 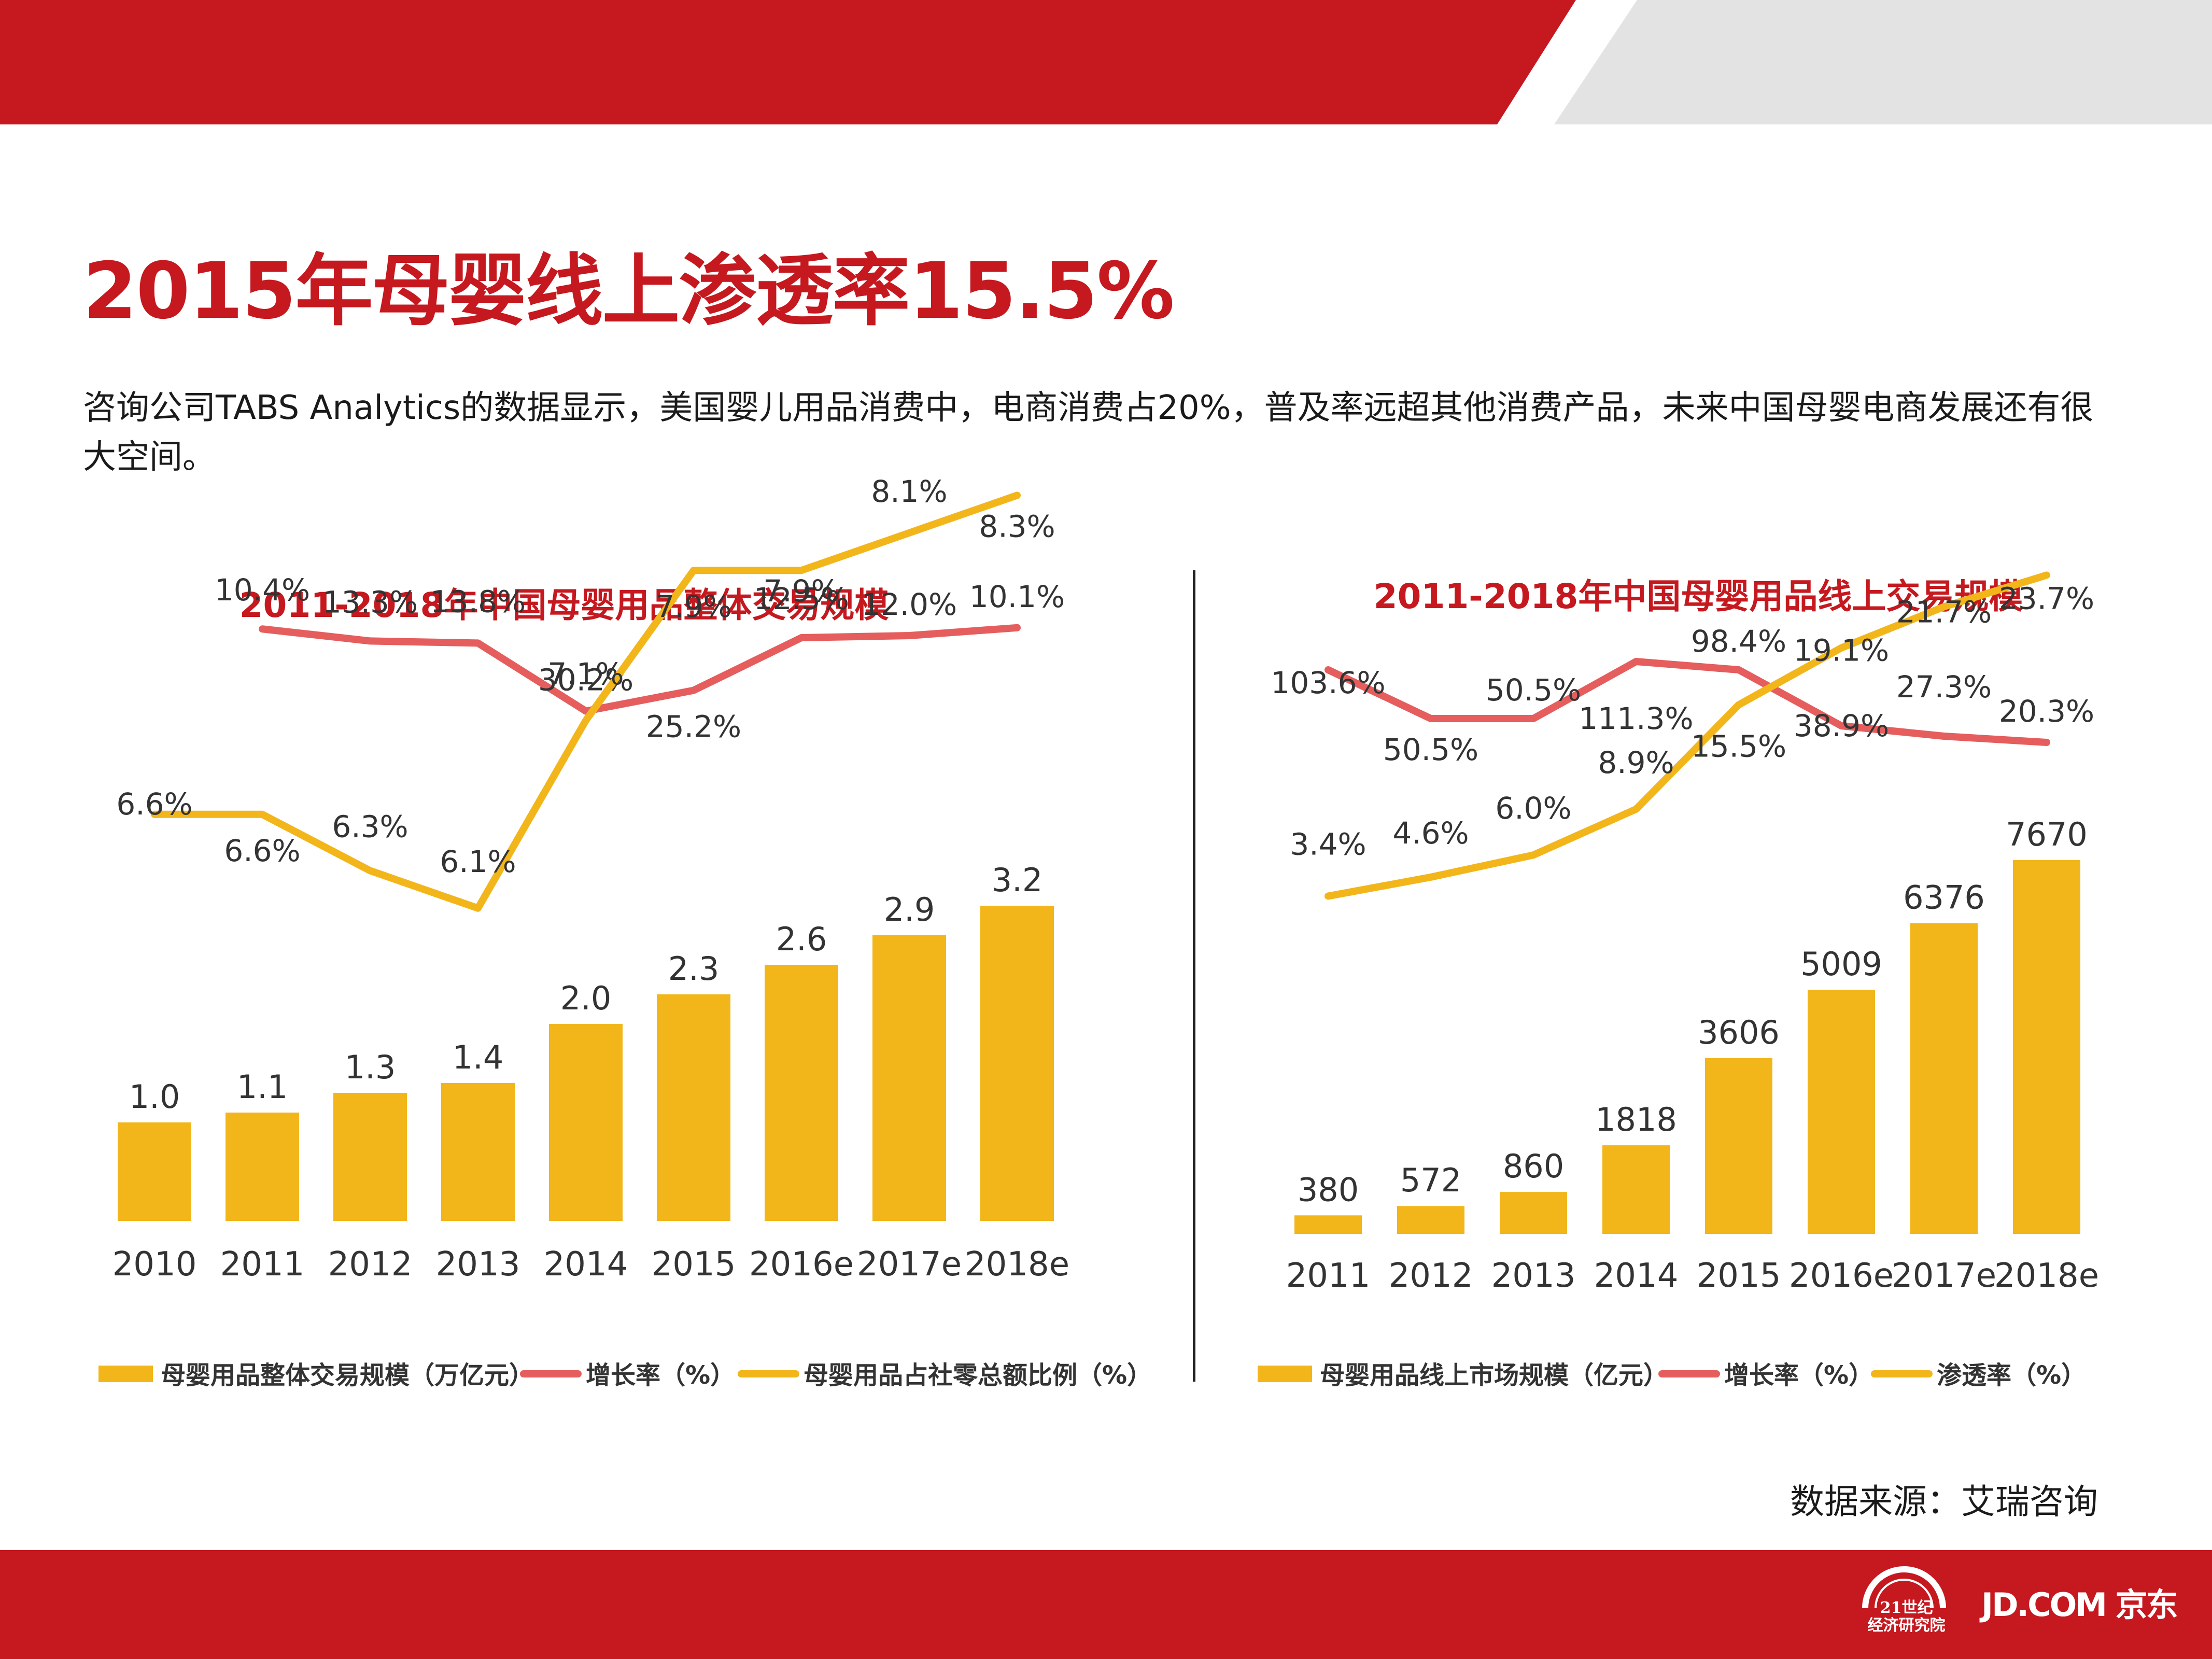 I want to click on chart-title: 2011-2018年中国母婴用品整体交易规模, so click(x=564, y=605).